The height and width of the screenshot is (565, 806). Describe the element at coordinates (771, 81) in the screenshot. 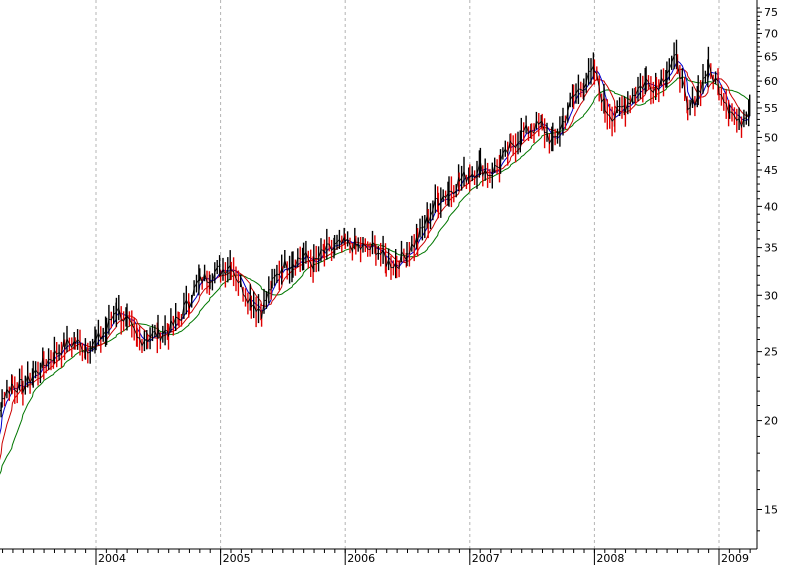

I see `y-tick-label: 60` at that location.